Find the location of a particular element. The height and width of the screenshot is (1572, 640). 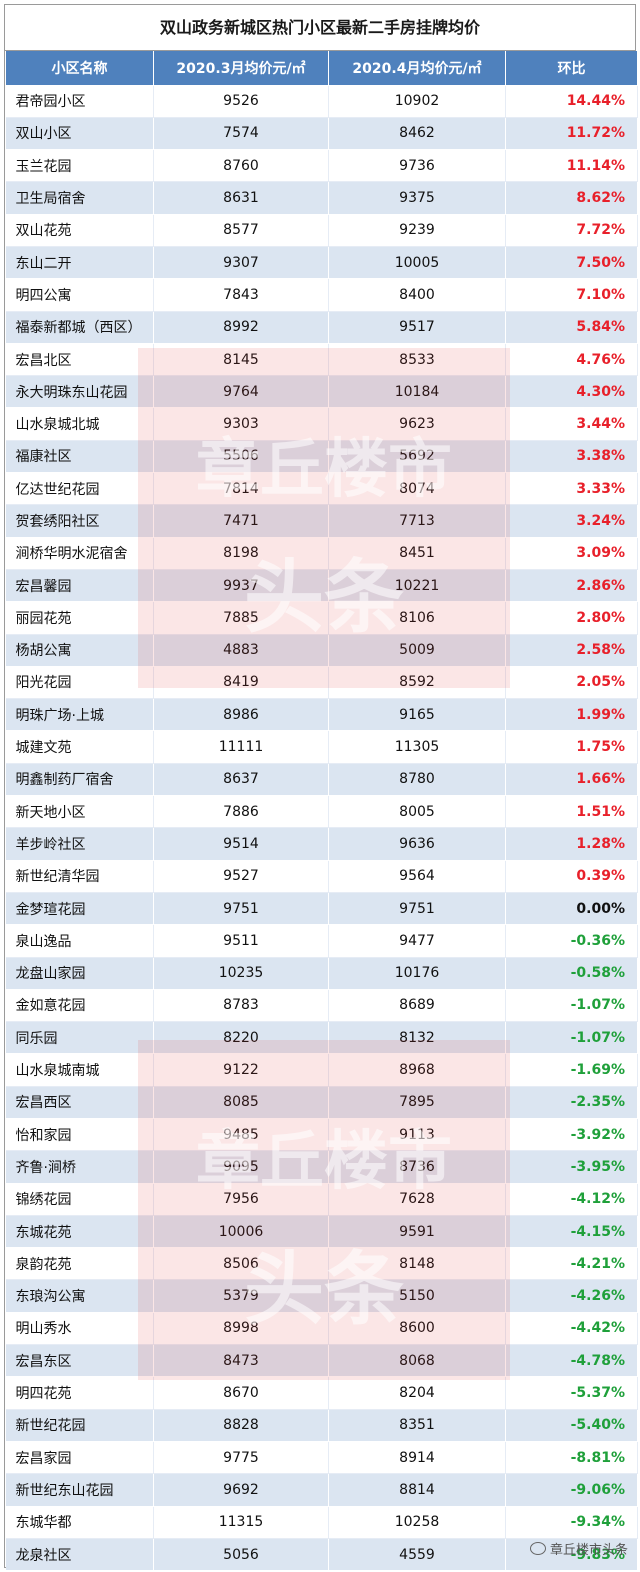

table-row: 锦绣花园 7956 7628 -4.12% is located at coordinates (321, 1199).